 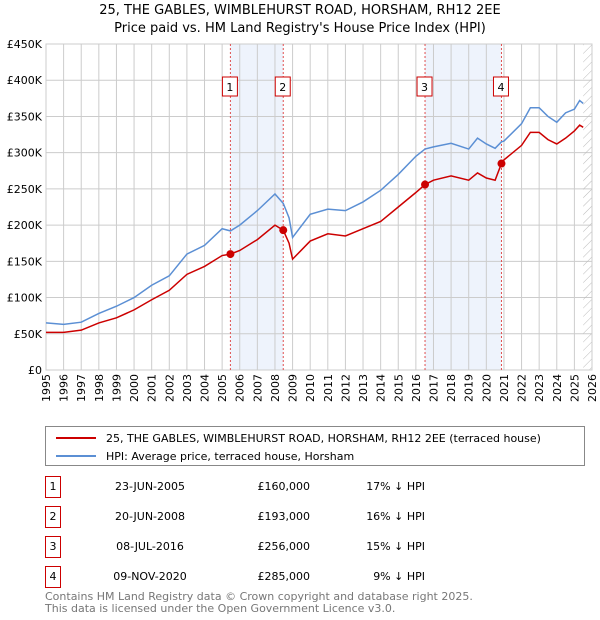 I want to click on forecast-hatch, so click(x=587, y=207).